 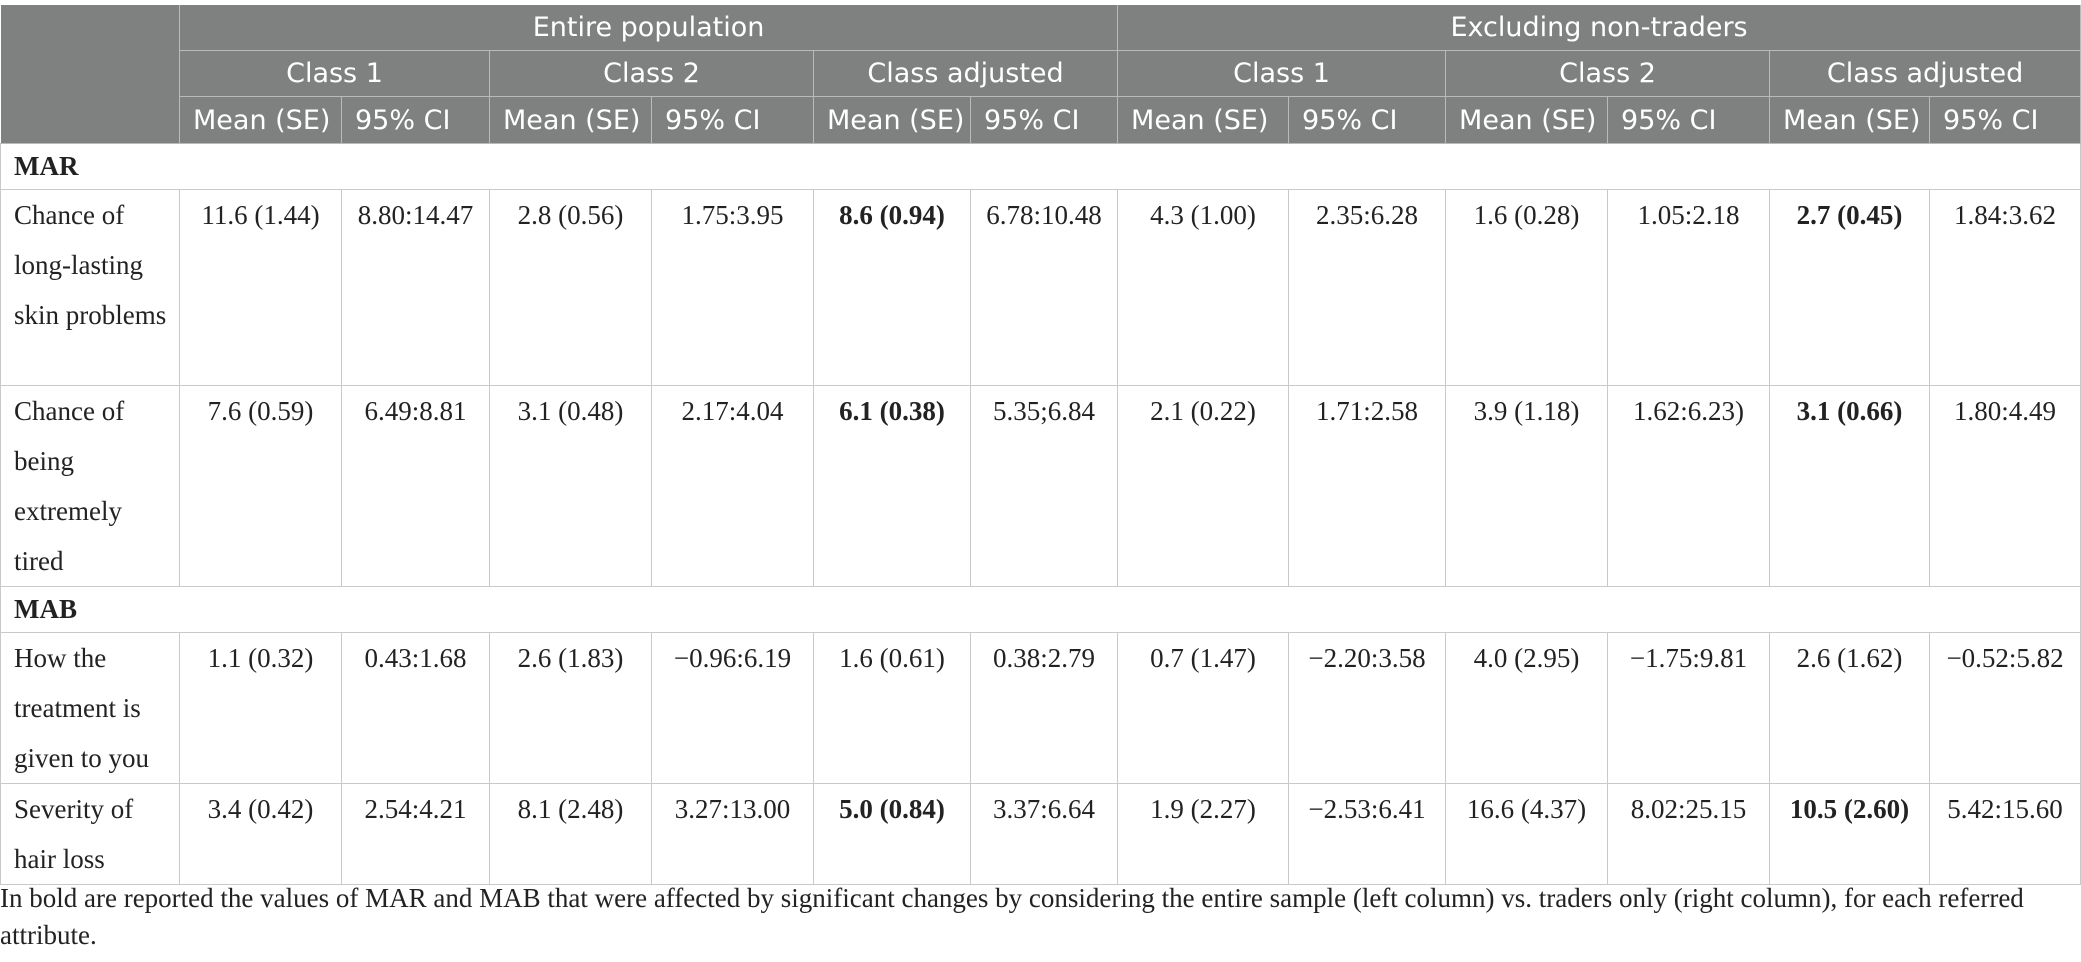 What do you see at coordinates (732, 287) in the screenshot?
I see `table-cell: 1.75:3.95` at bounding box center [732, 287].